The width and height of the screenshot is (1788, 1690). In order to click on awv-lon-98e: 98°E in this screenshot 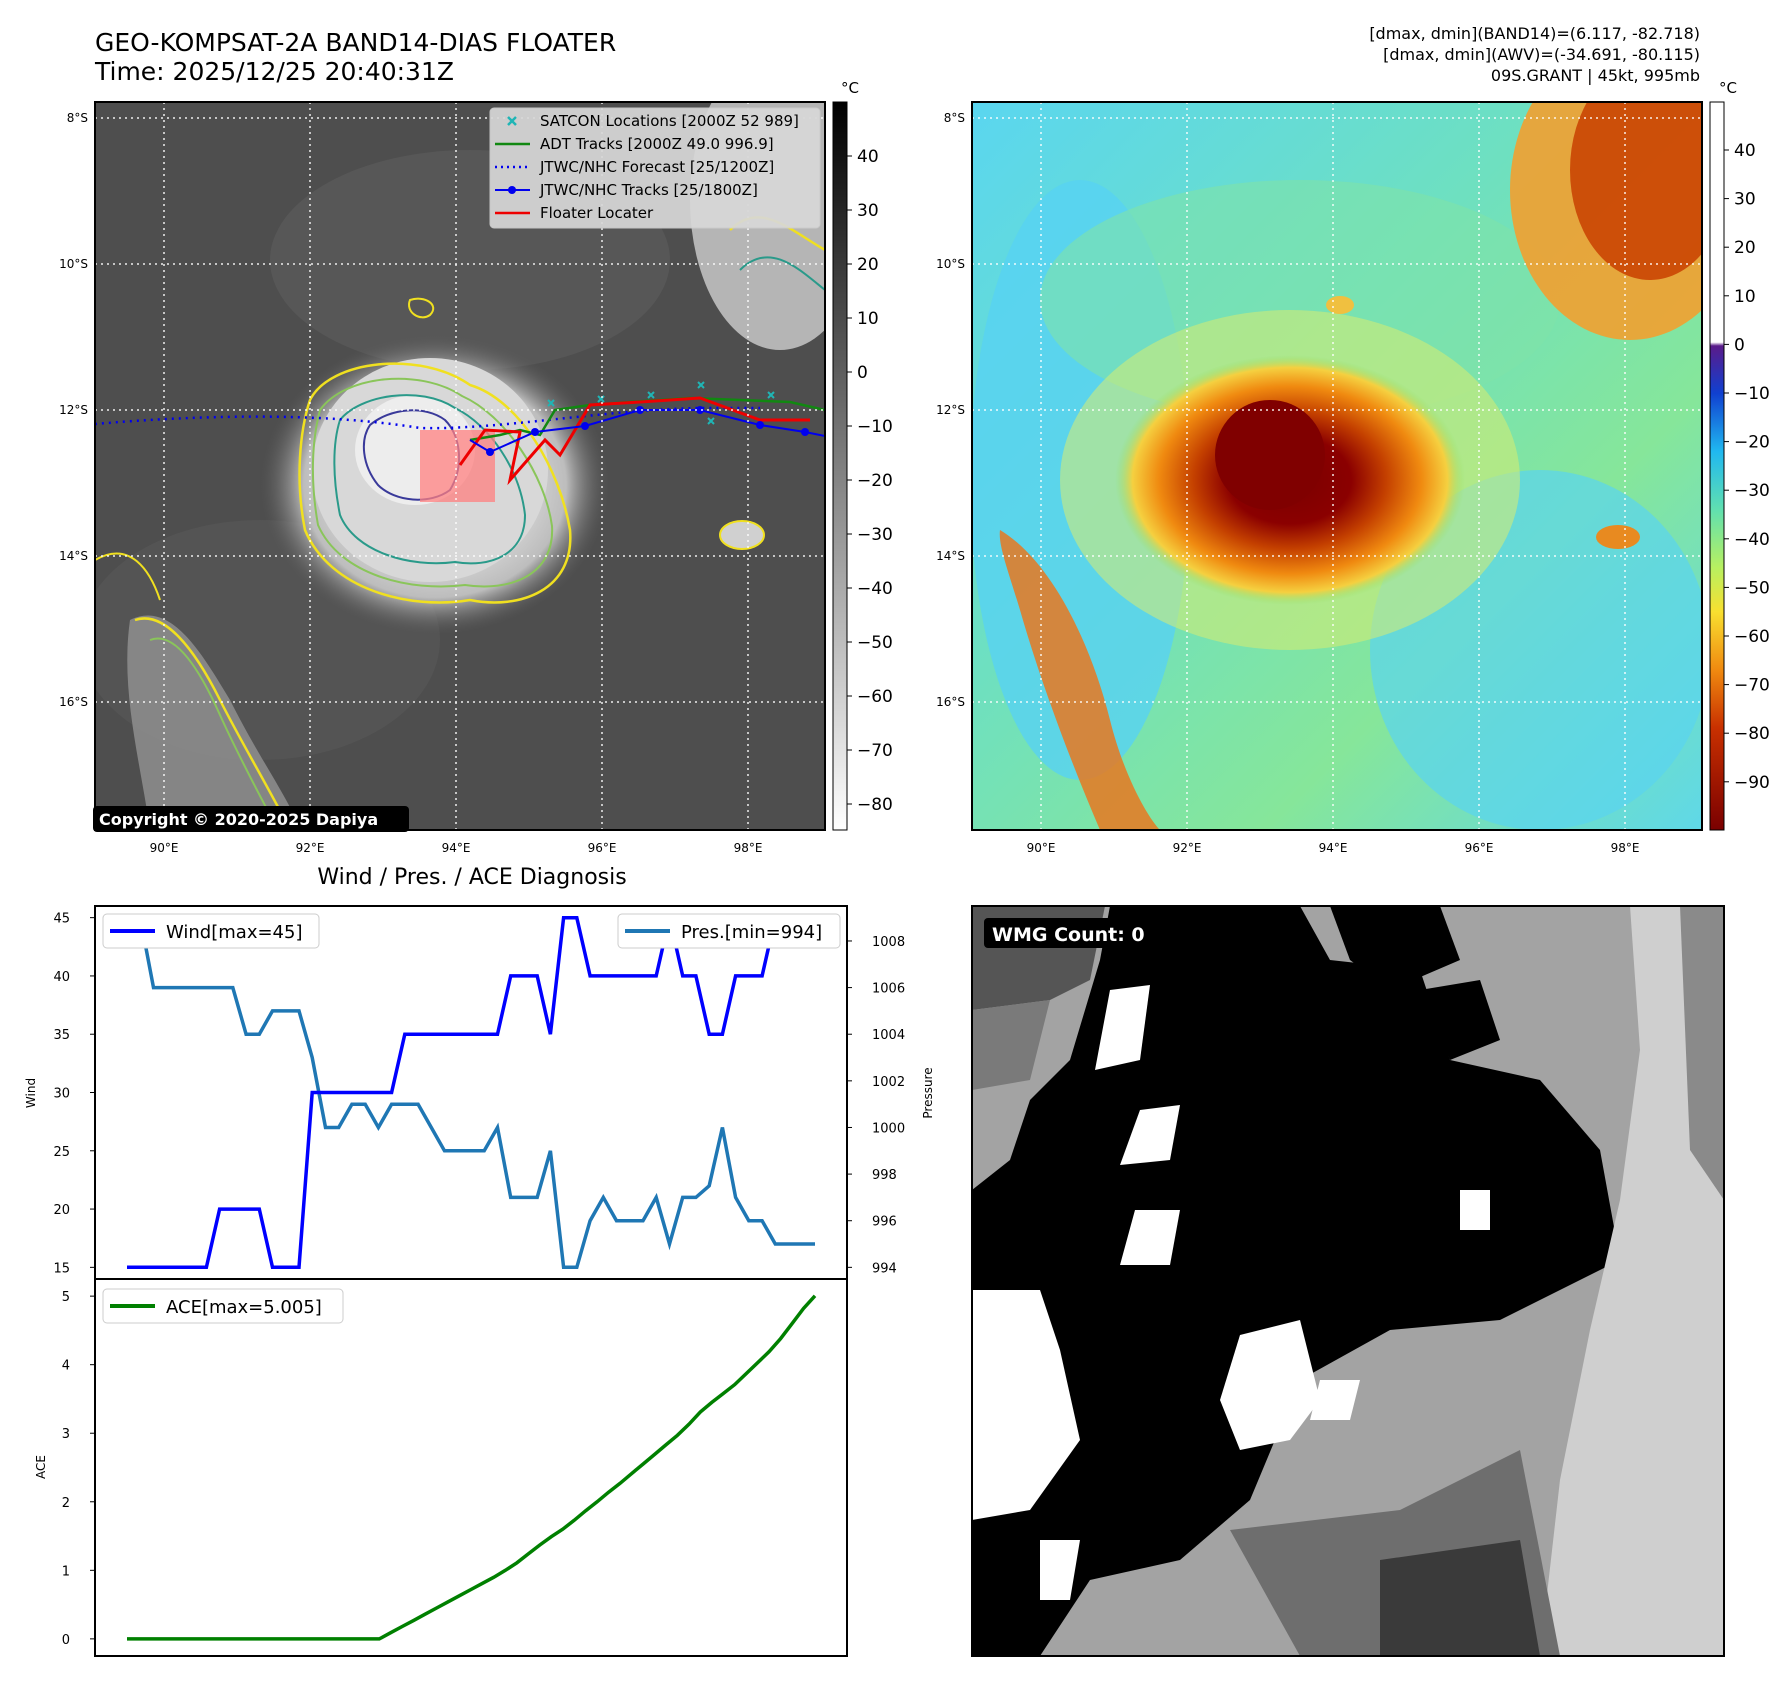, I will do `click(1625, 848)`.